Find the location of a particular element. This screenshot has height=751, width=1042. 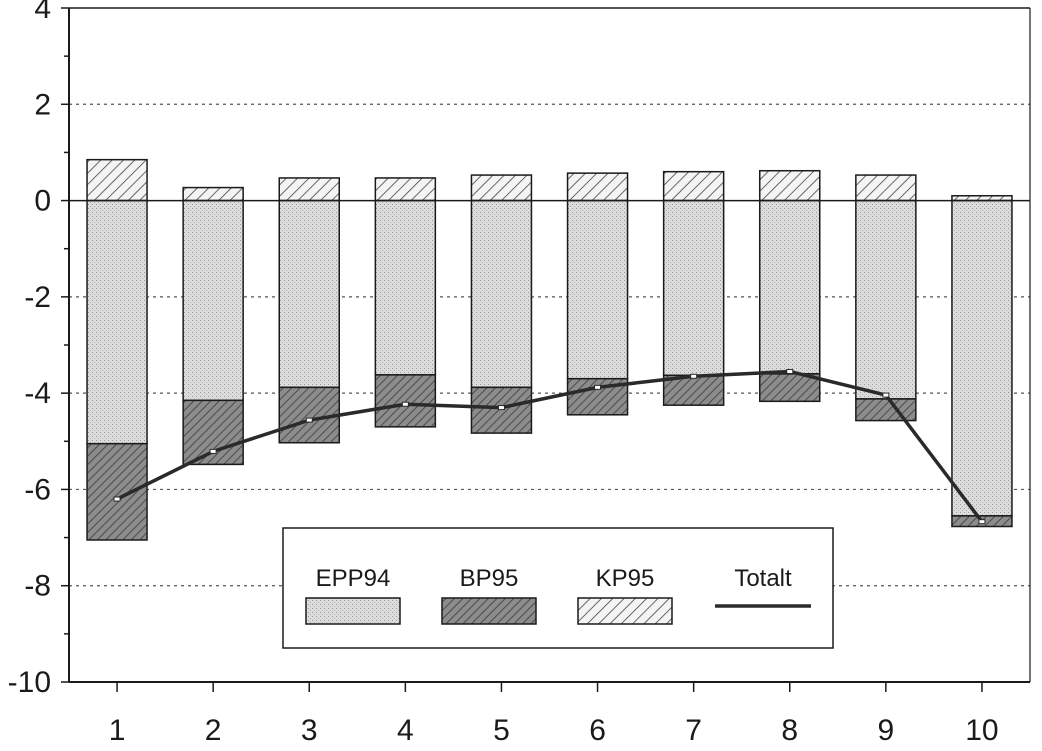

legend-box is located at coordinates (558, 588).